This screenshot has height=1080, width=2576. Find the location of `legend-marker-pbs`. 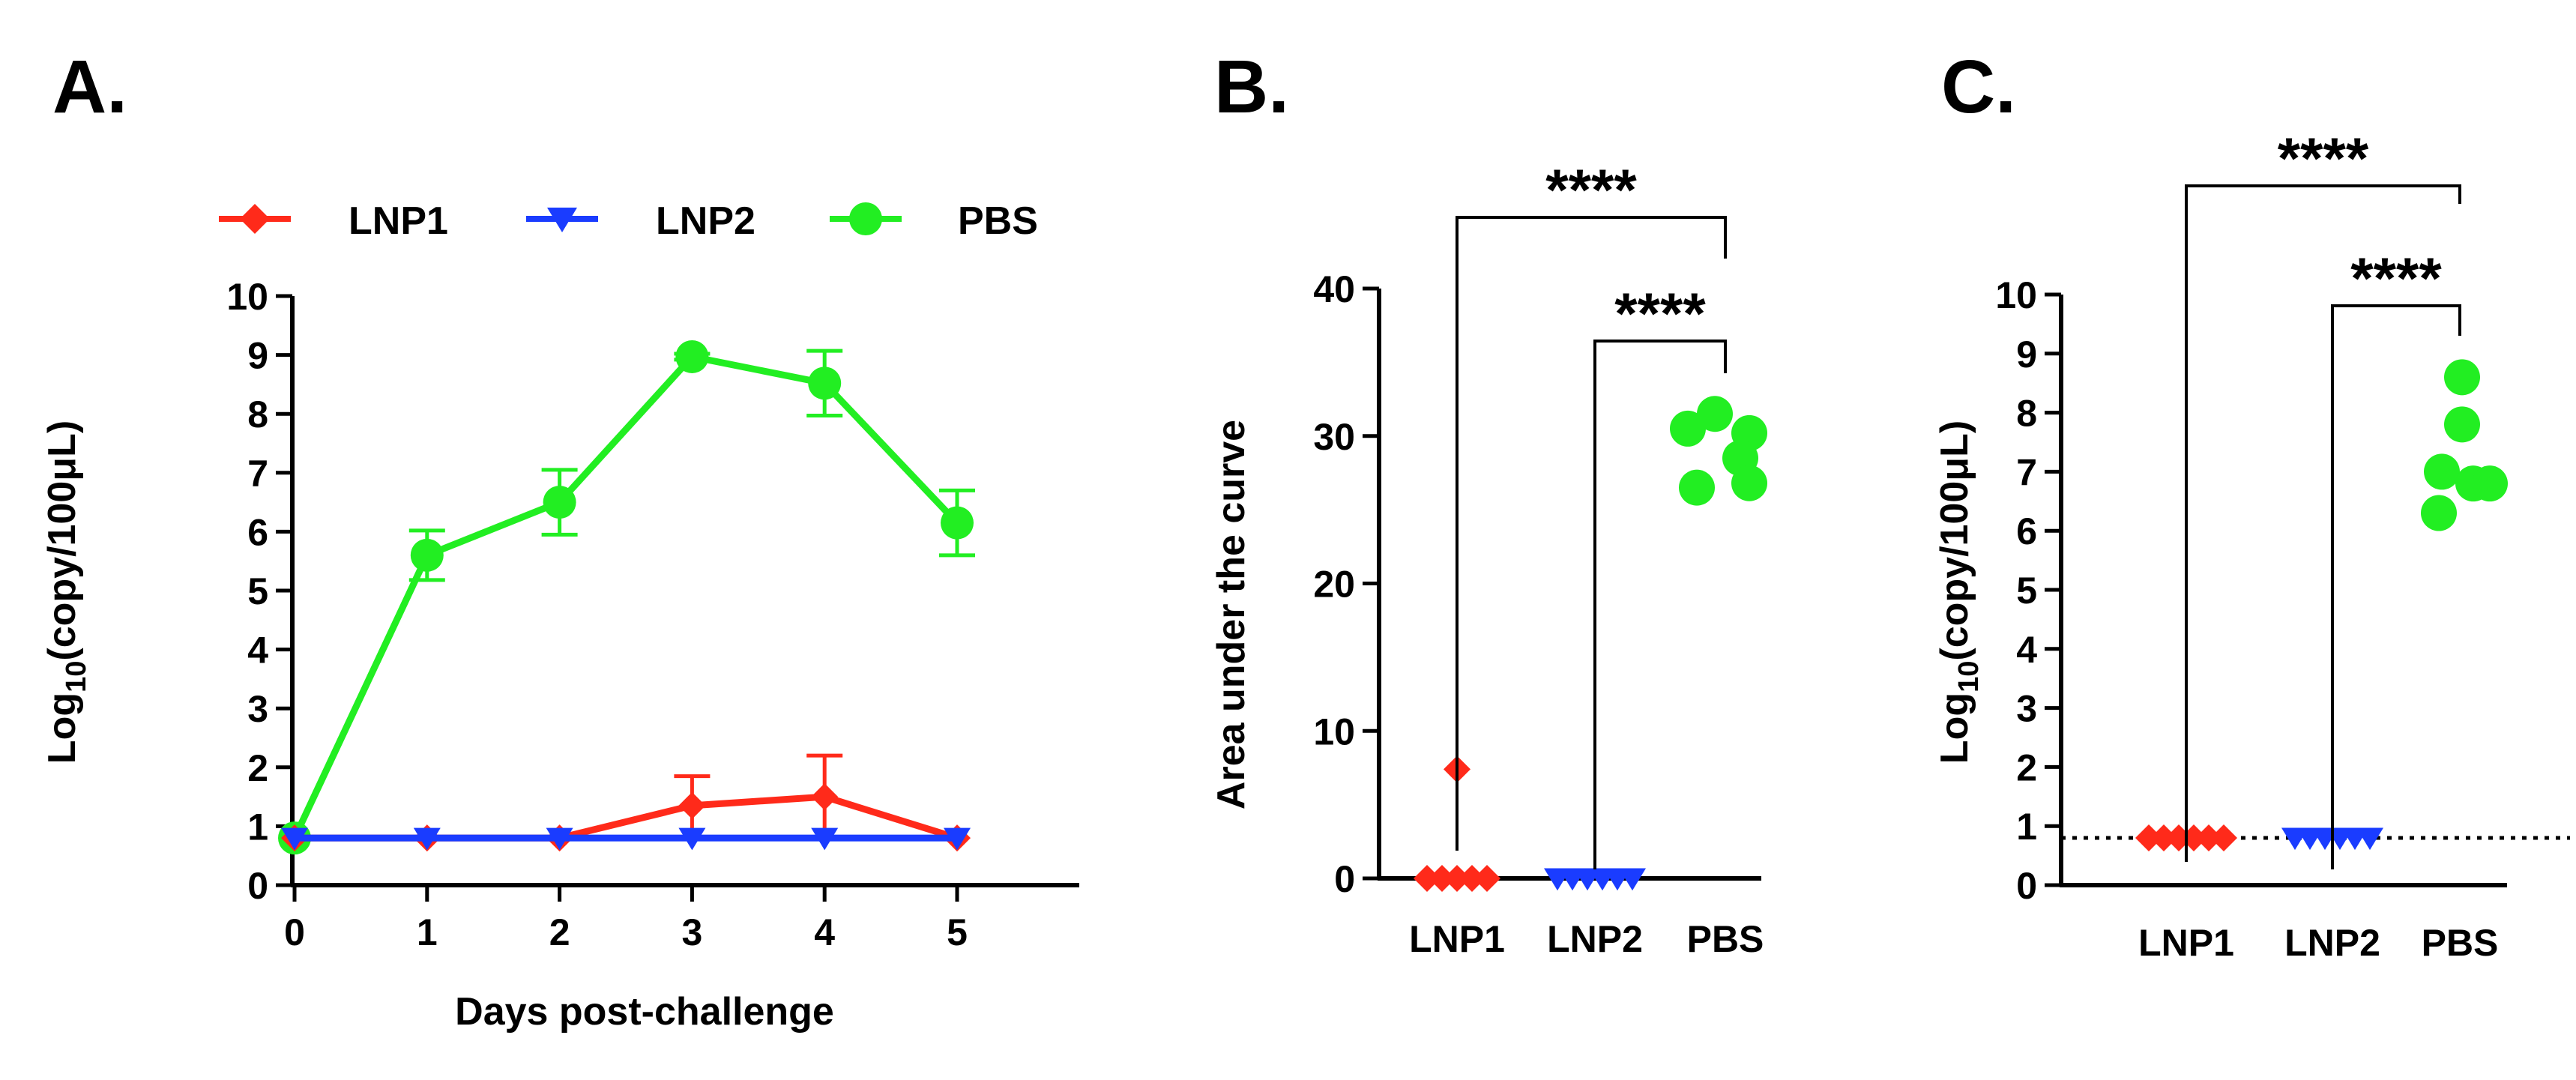

legend-marker-pbs is located at coordinates (866, 218).